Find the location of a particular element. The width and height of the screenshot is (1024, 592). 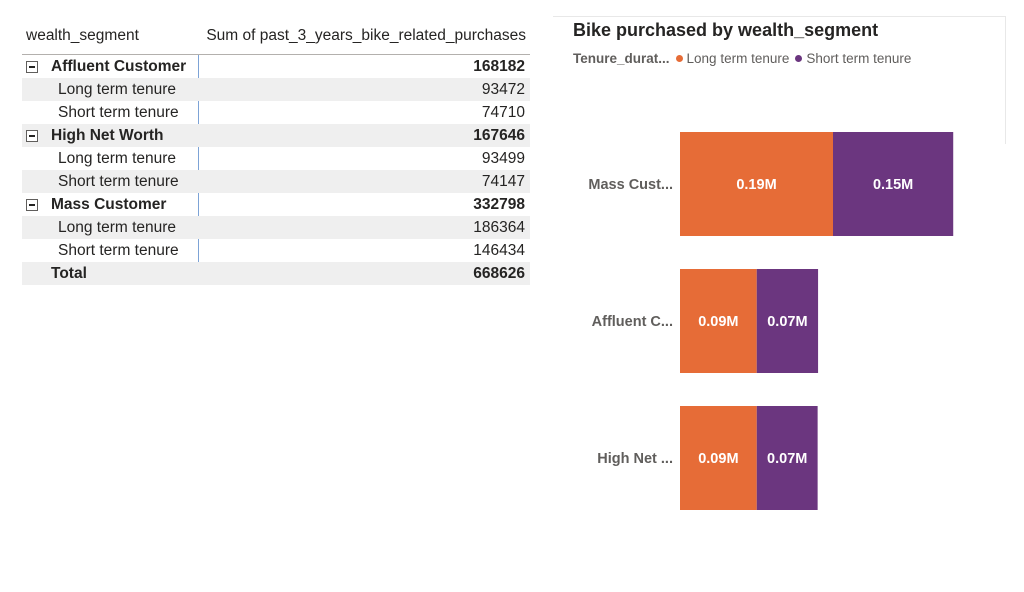

legend-dot-long-term is located at coordinates (679, 58).